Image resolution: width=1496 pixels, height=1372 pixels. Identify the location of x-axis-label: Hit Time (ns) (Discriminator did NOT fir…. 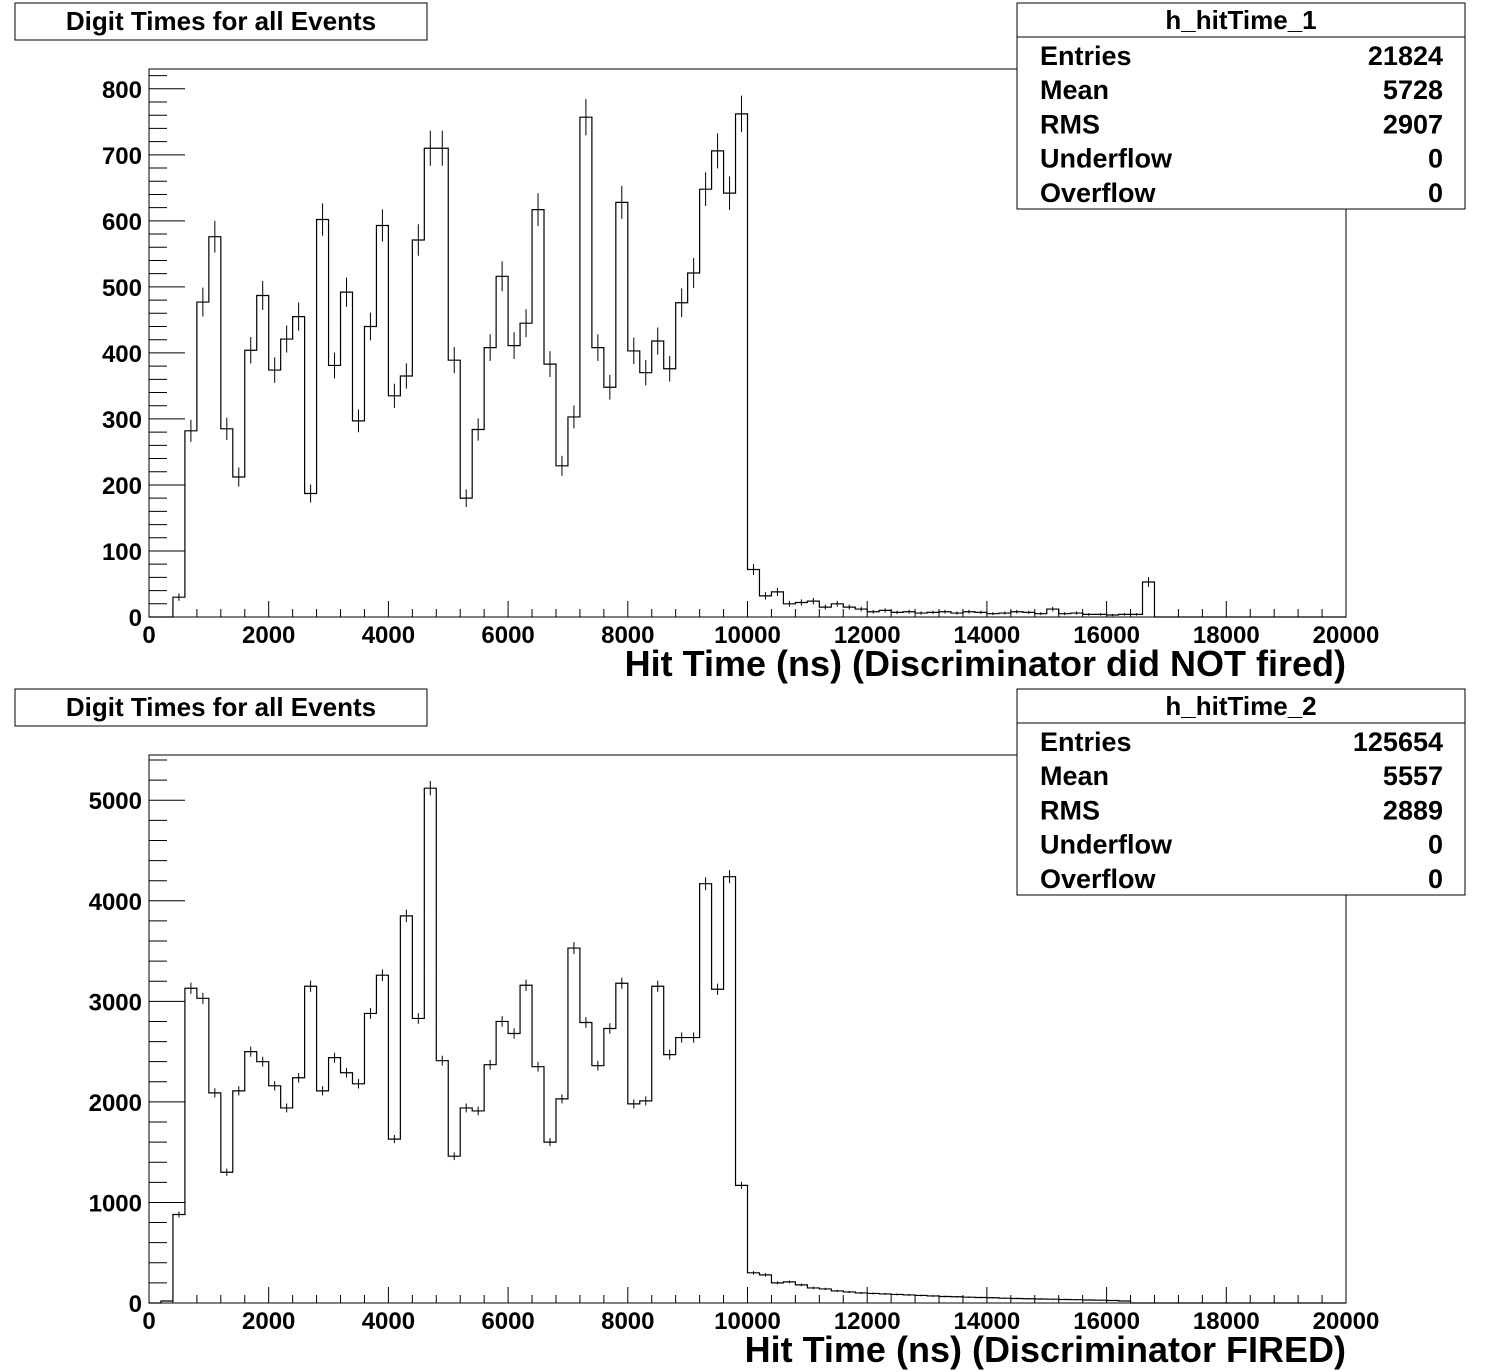
(985, 663).